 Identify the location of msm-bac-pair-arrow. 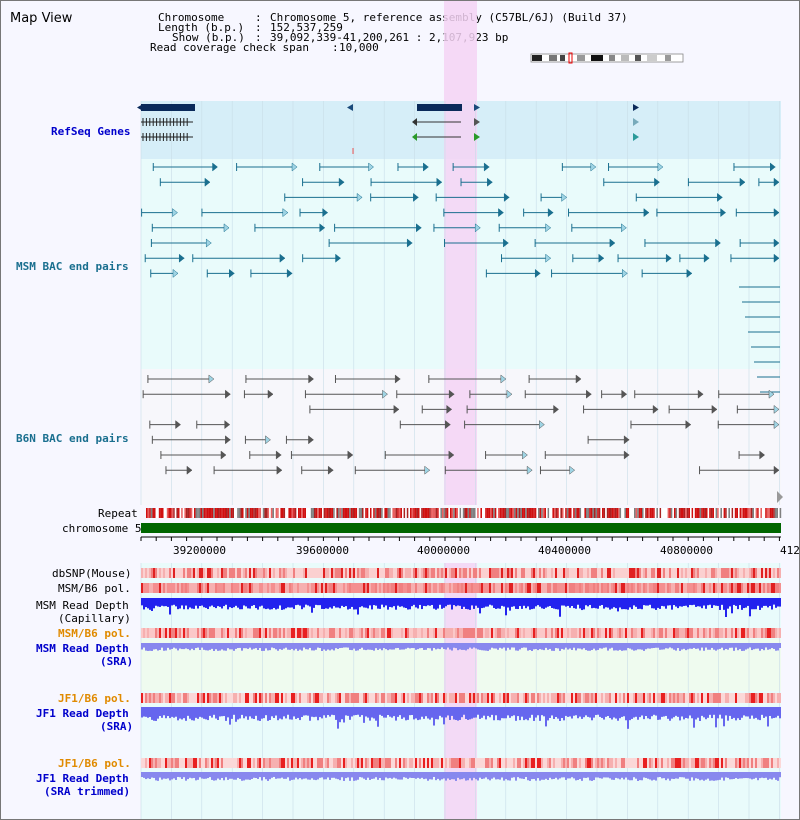
(409, 243).